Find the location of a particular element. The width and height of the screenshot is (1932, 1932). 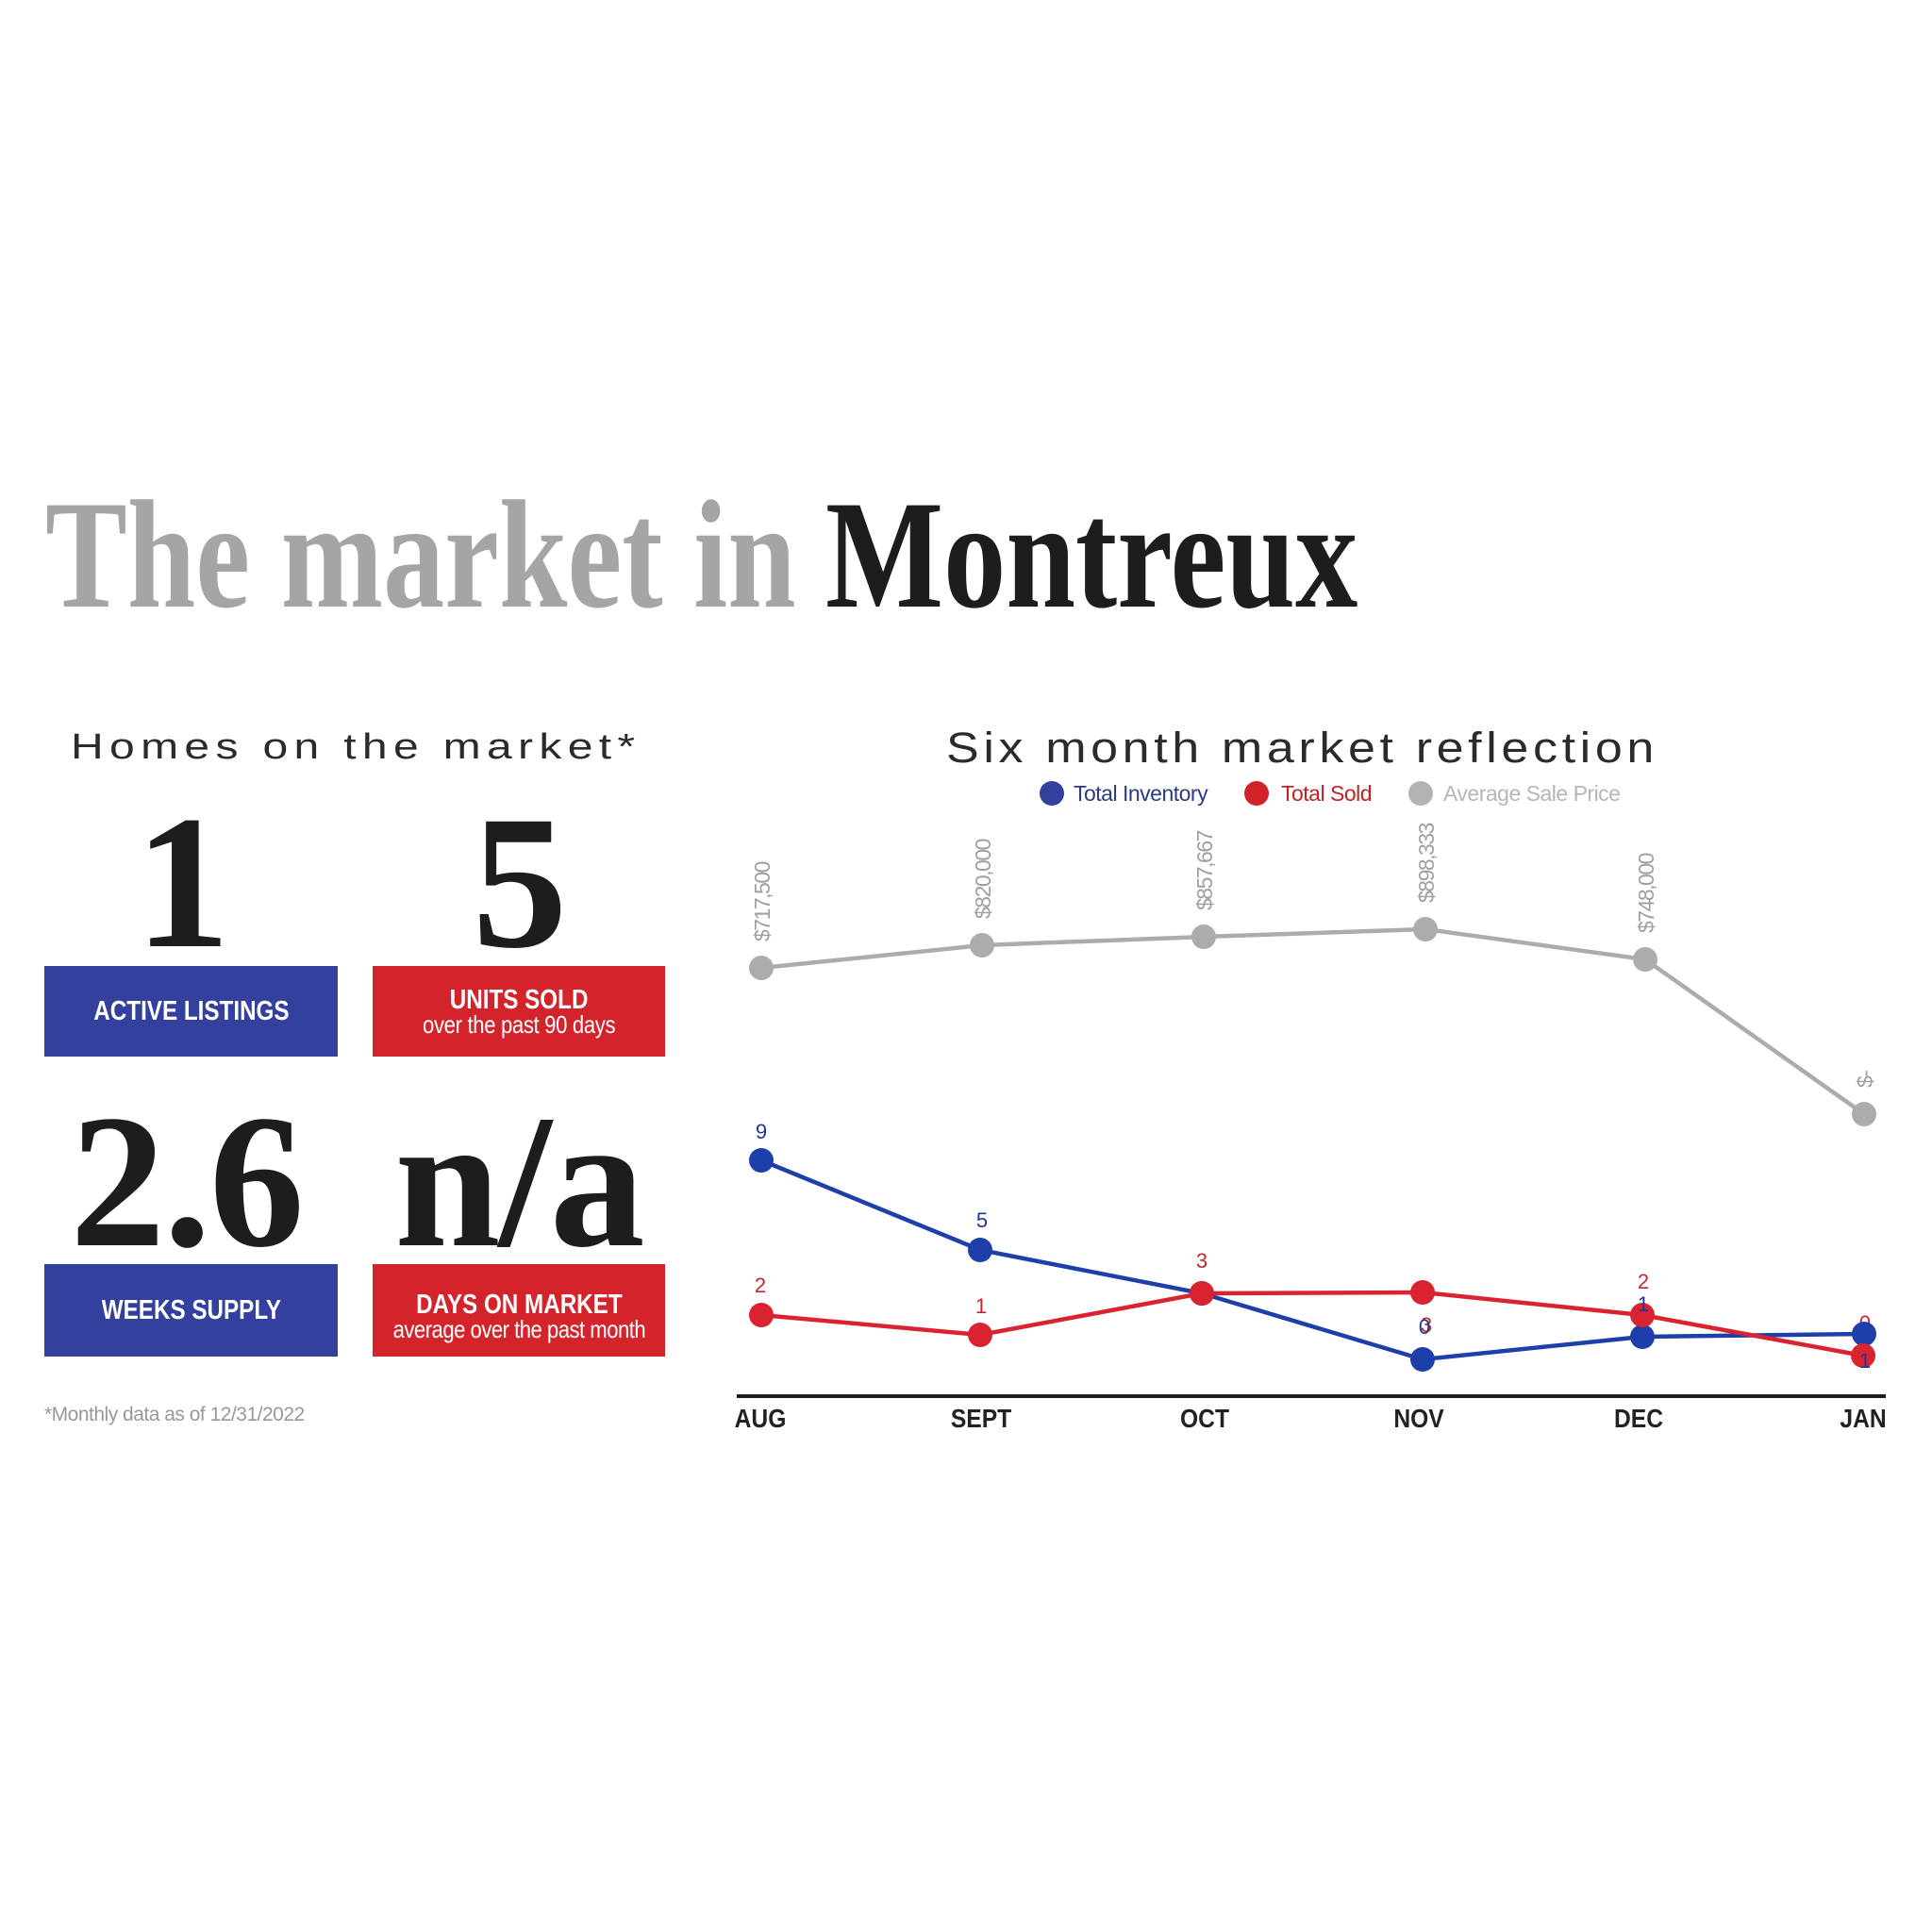

svg-text: 0 is located at coordinates (1424, 1327).